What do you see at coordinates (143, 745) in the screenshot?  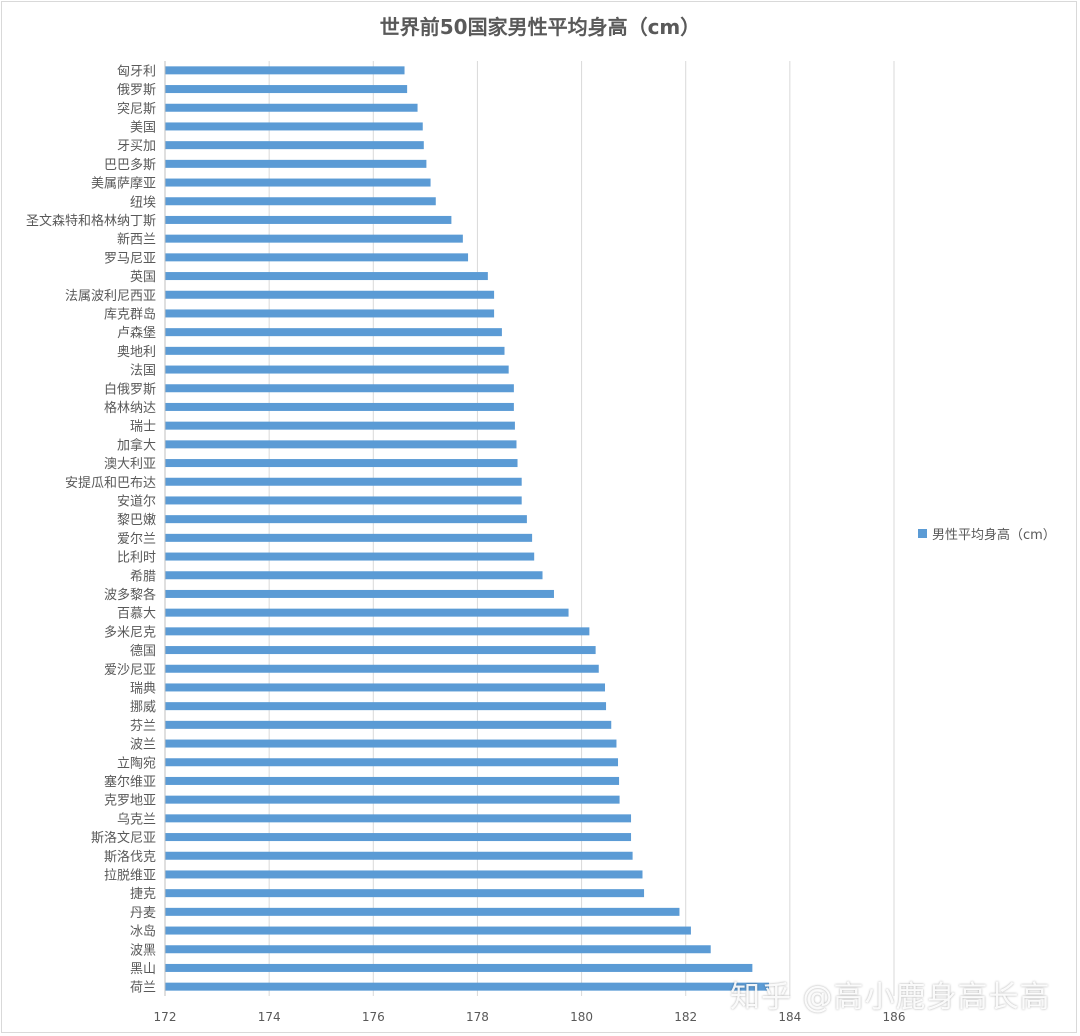 I see `category-label: 波兰` at bounding box center [143, 745].